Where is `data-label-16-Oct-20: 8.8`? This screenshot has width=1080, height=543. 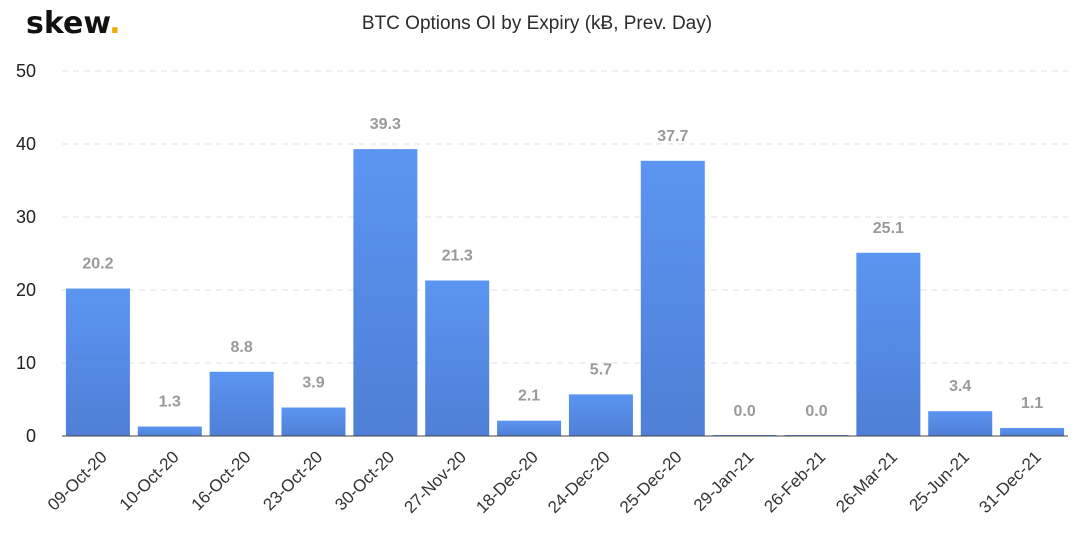
data-label-16-Oct-20: 8.8 is located at coordinates (242, 347).